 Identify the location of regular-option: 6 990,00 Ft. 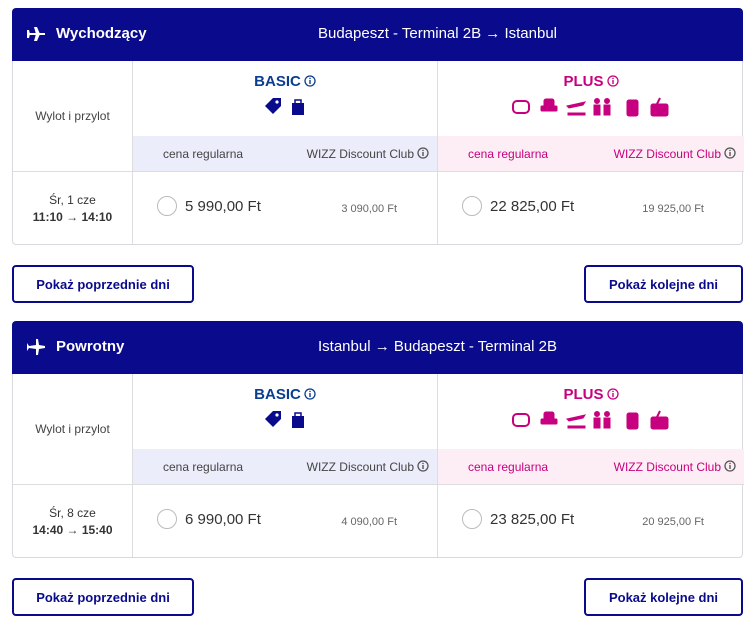
(209, 519).